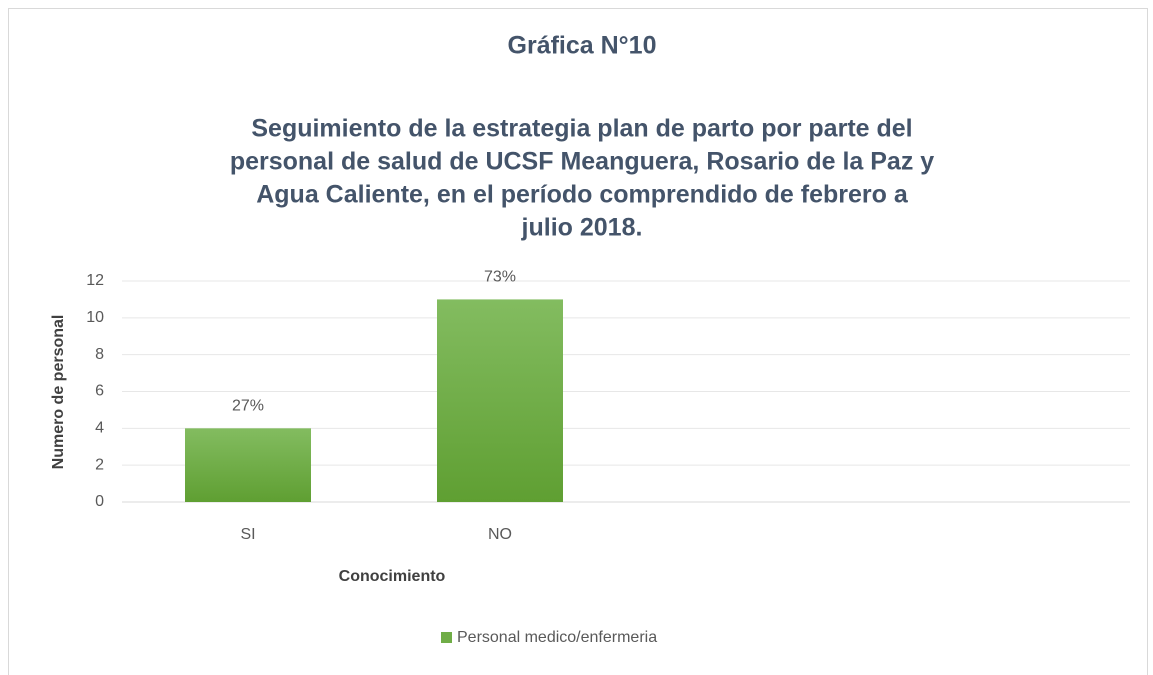 The height and width of the screenshot is (675, 1153). What do you see at coordinates (392, 576) in the screenshot?
I see `x-axis-label: Conocimiento` at bounding box center [392, 576].